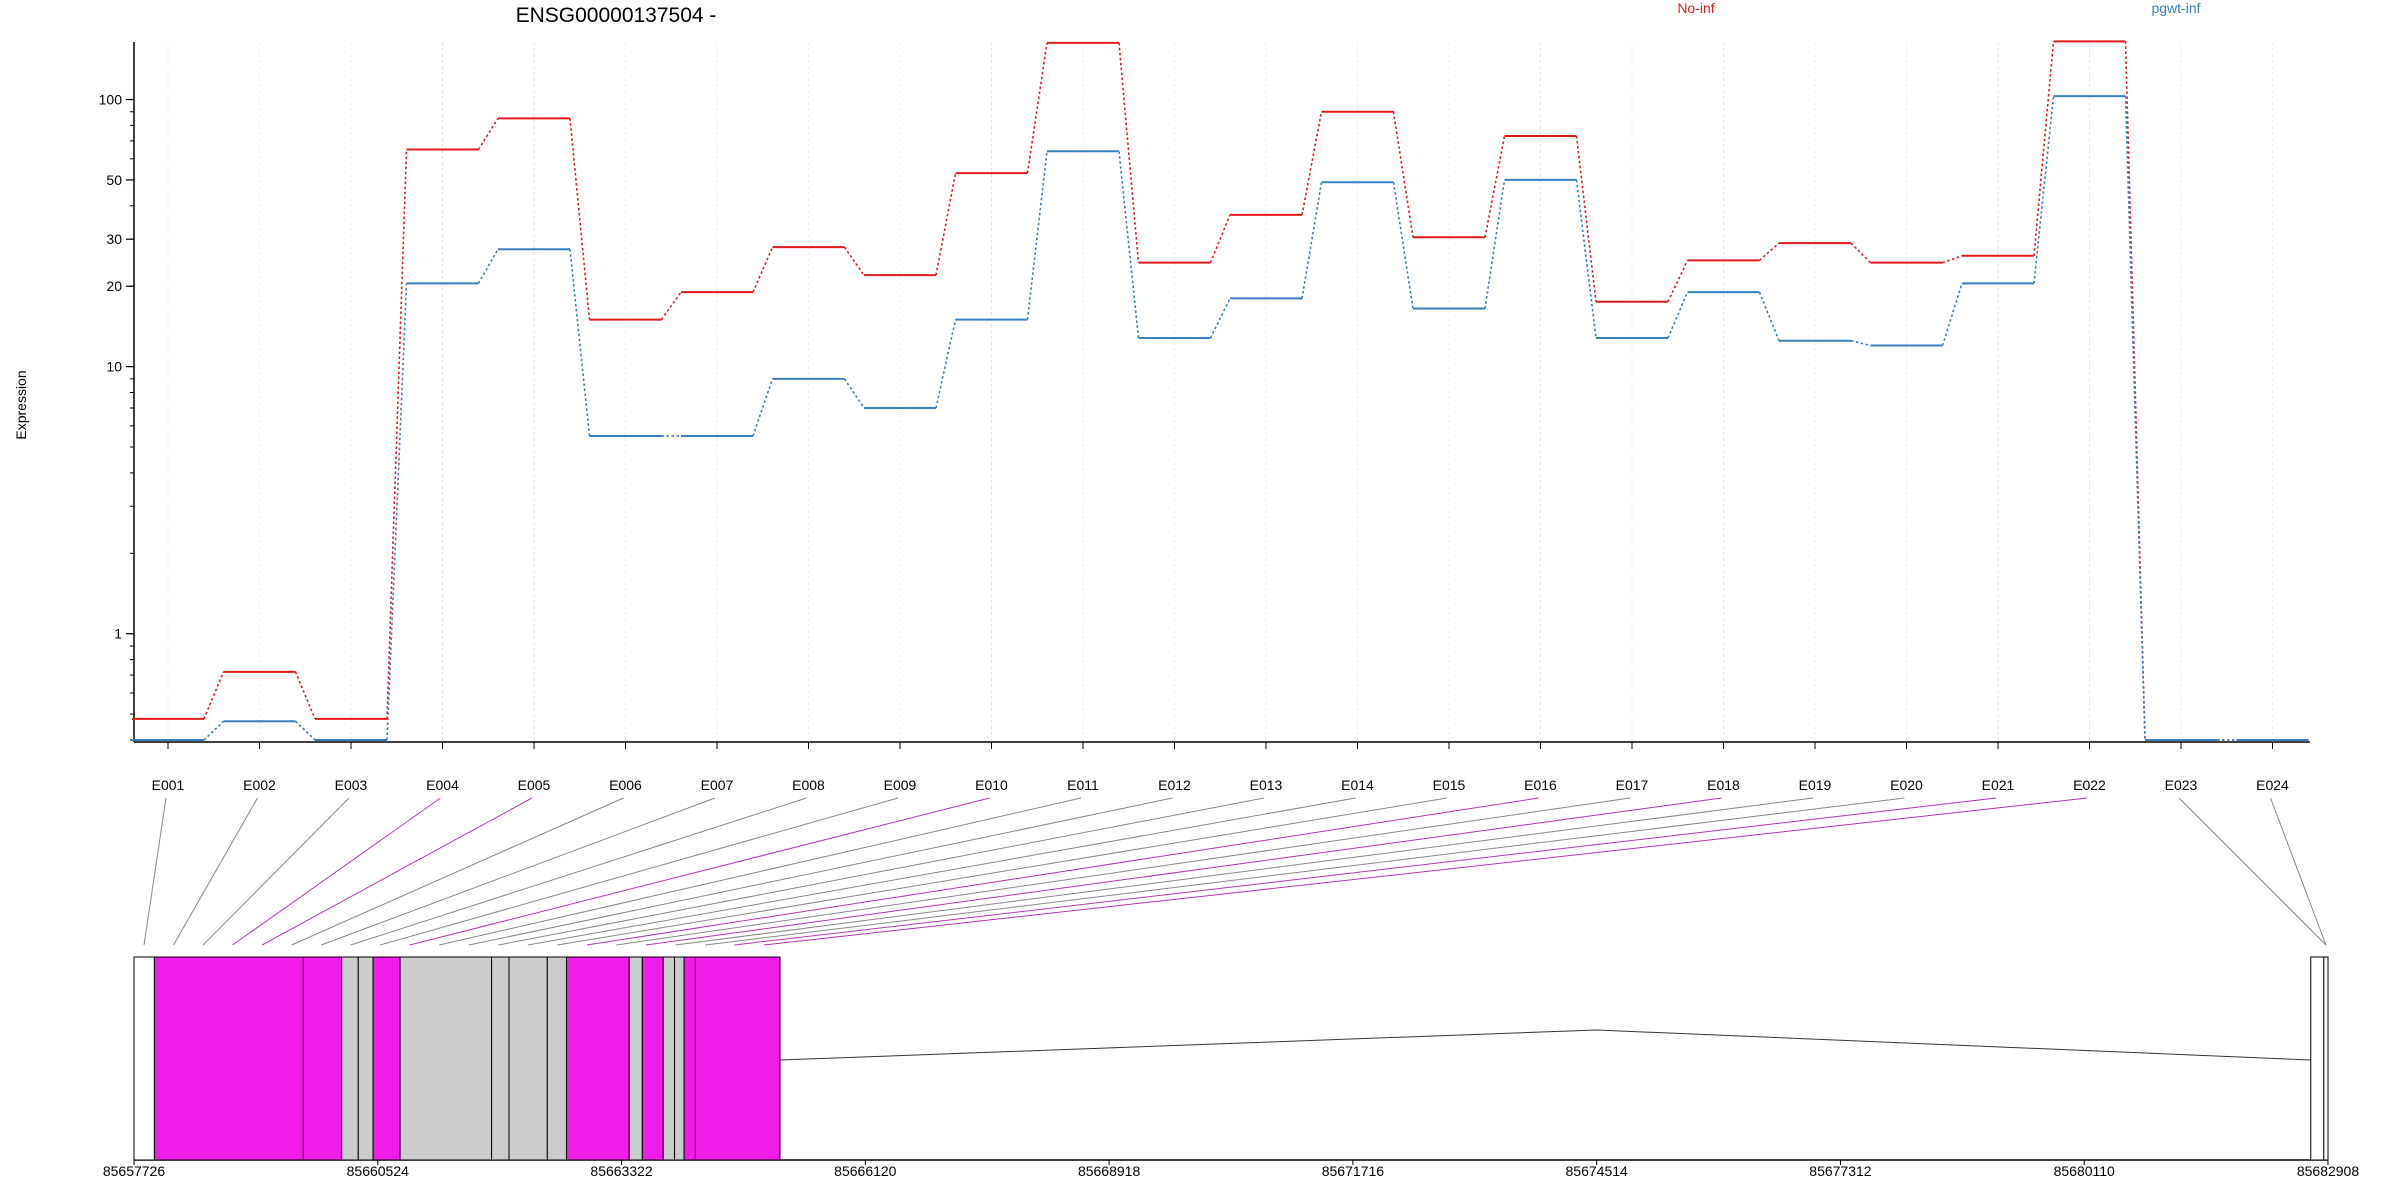 The image size is (2400, 1200). What do you see at coordinates (1840, 1171) in the screenshot?
I see `gene-coordinate-label: 85677312` at bounding box center [1840, 1171].